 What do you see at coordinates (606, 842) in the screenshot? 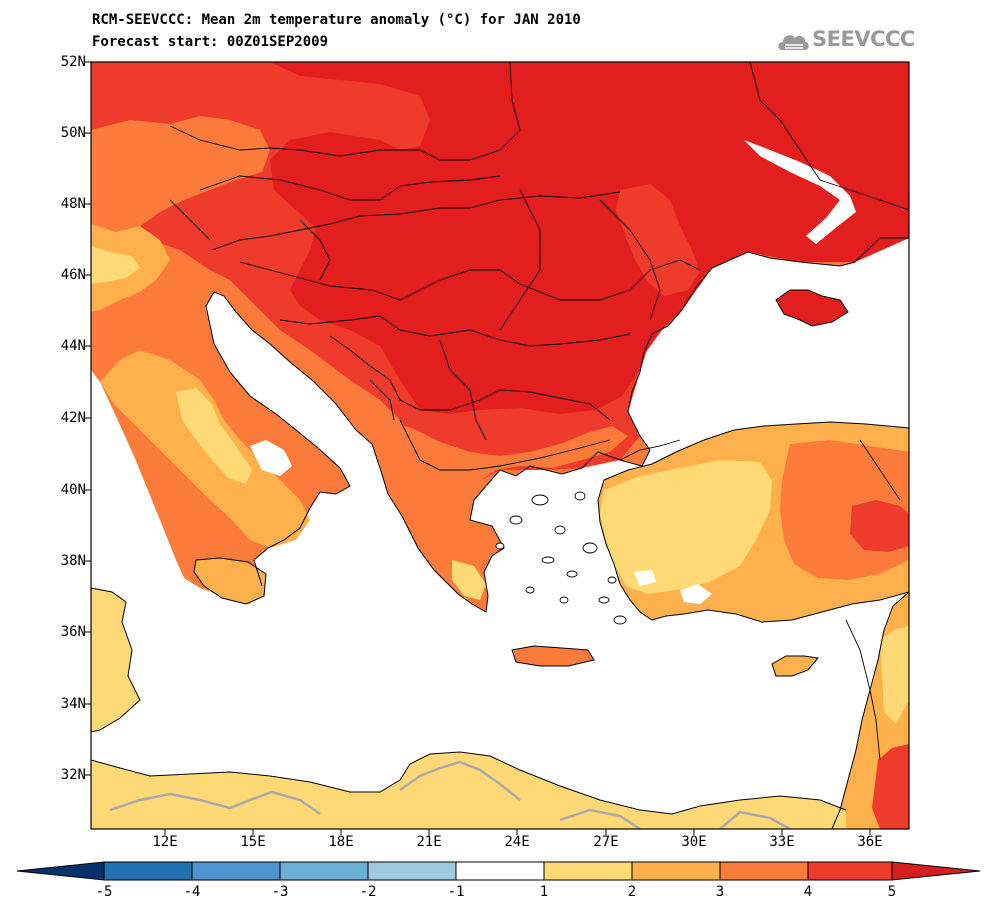
I see `lon-label: 27E` at bounding box center [606, 842].